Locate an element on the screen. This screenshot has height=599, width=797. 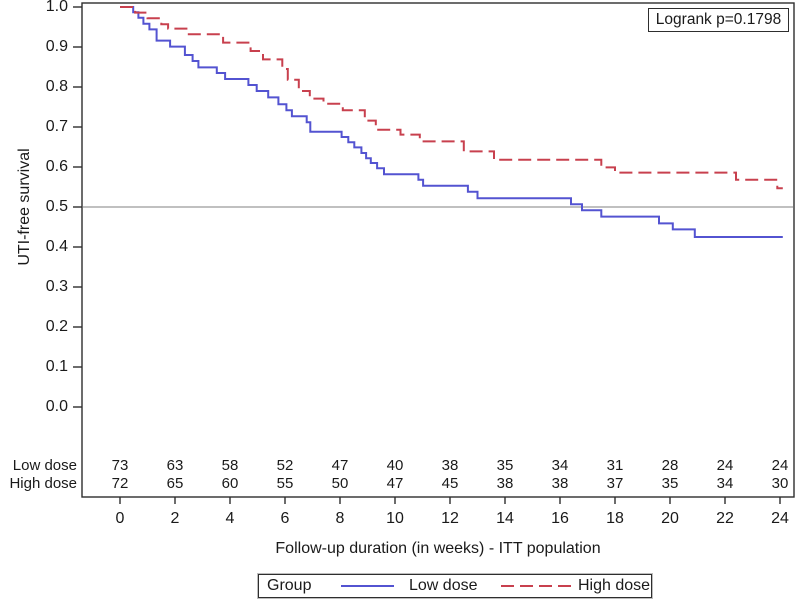
x-tick-label: 0 is located at coordinates (120, 518).